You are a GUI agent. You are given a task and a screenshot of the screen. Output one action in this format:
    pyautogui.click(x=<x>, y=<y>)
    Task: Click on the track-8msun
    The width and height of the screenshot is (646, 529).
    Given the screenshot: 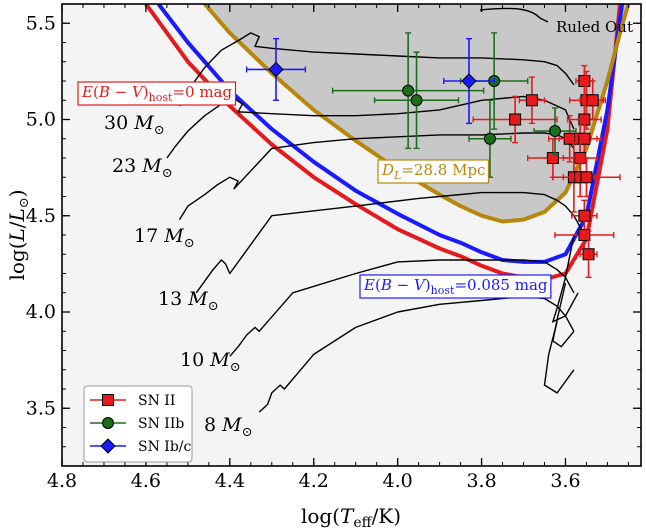 What is the action you would take?
    pyautogui.click(x=416, y=354)
    